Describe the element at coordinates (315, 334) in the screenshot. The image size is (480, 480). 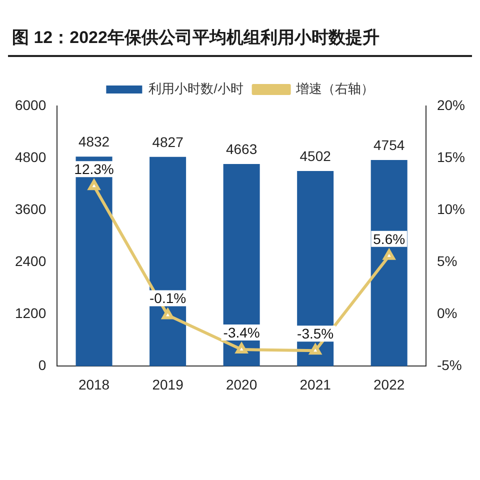
I see `data-label: -3.5%` at that location.